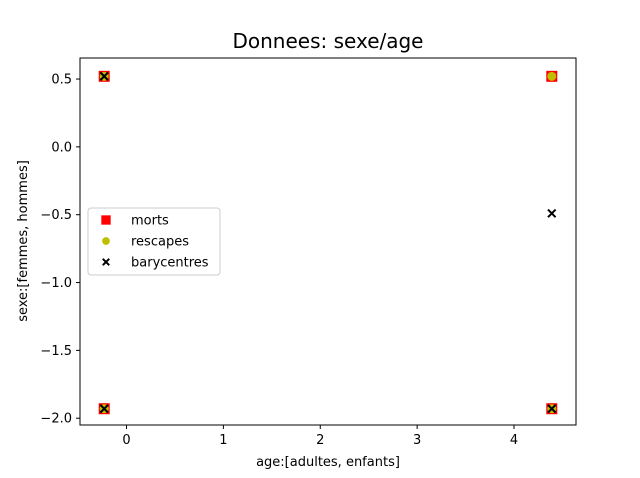 Image resolution: width=640 pixels, height=478 pixels. Describe the element at coordinates (56, 283) in the screenshot. I see `y-tick-label: −1.0` at that location.